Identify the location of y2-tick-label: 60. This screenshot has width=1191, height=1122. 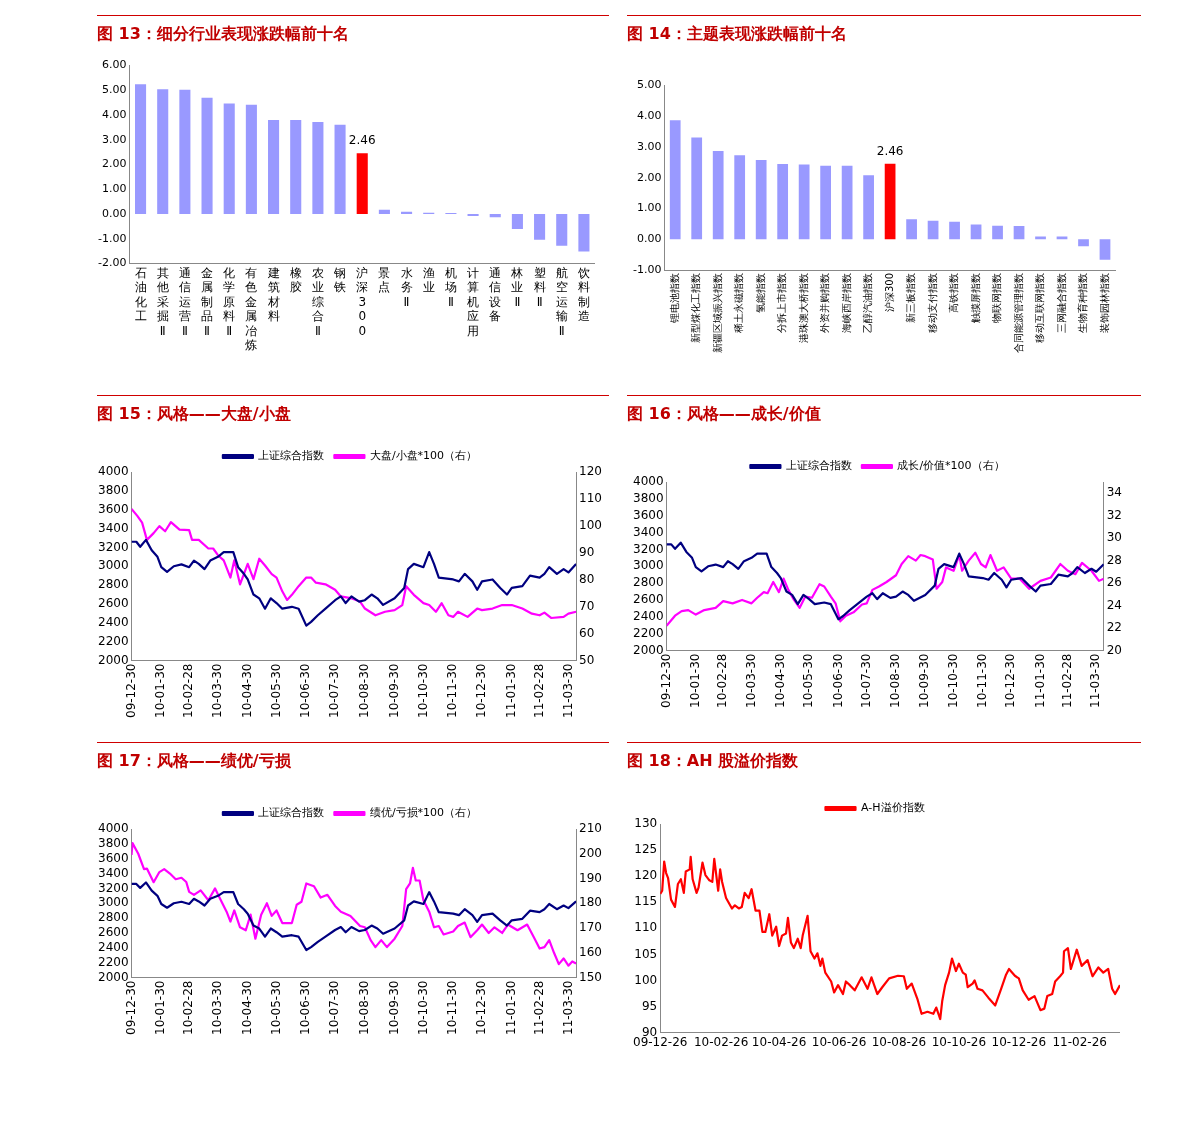
(587, 632).